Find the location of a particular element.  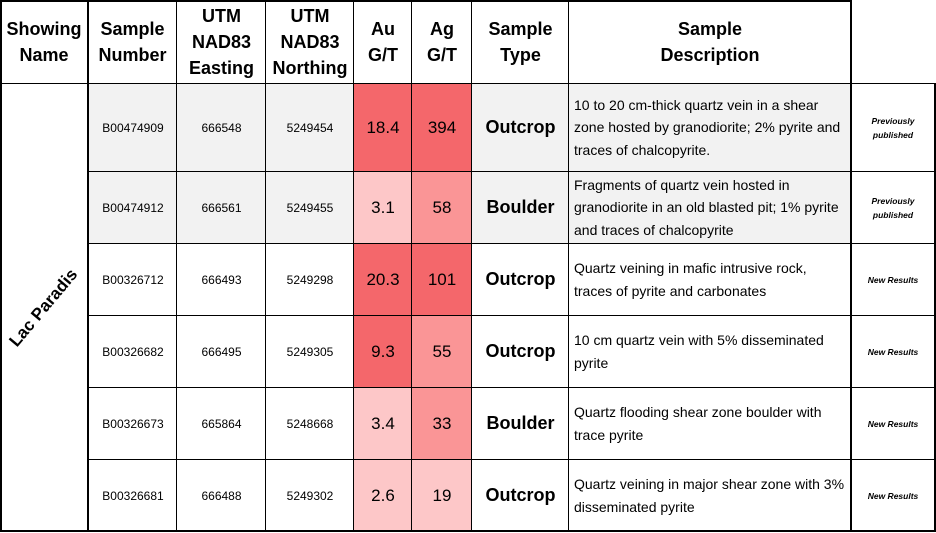

header-utm-northing: UTM NAD83 Northing is located at coordinates (310, 41).